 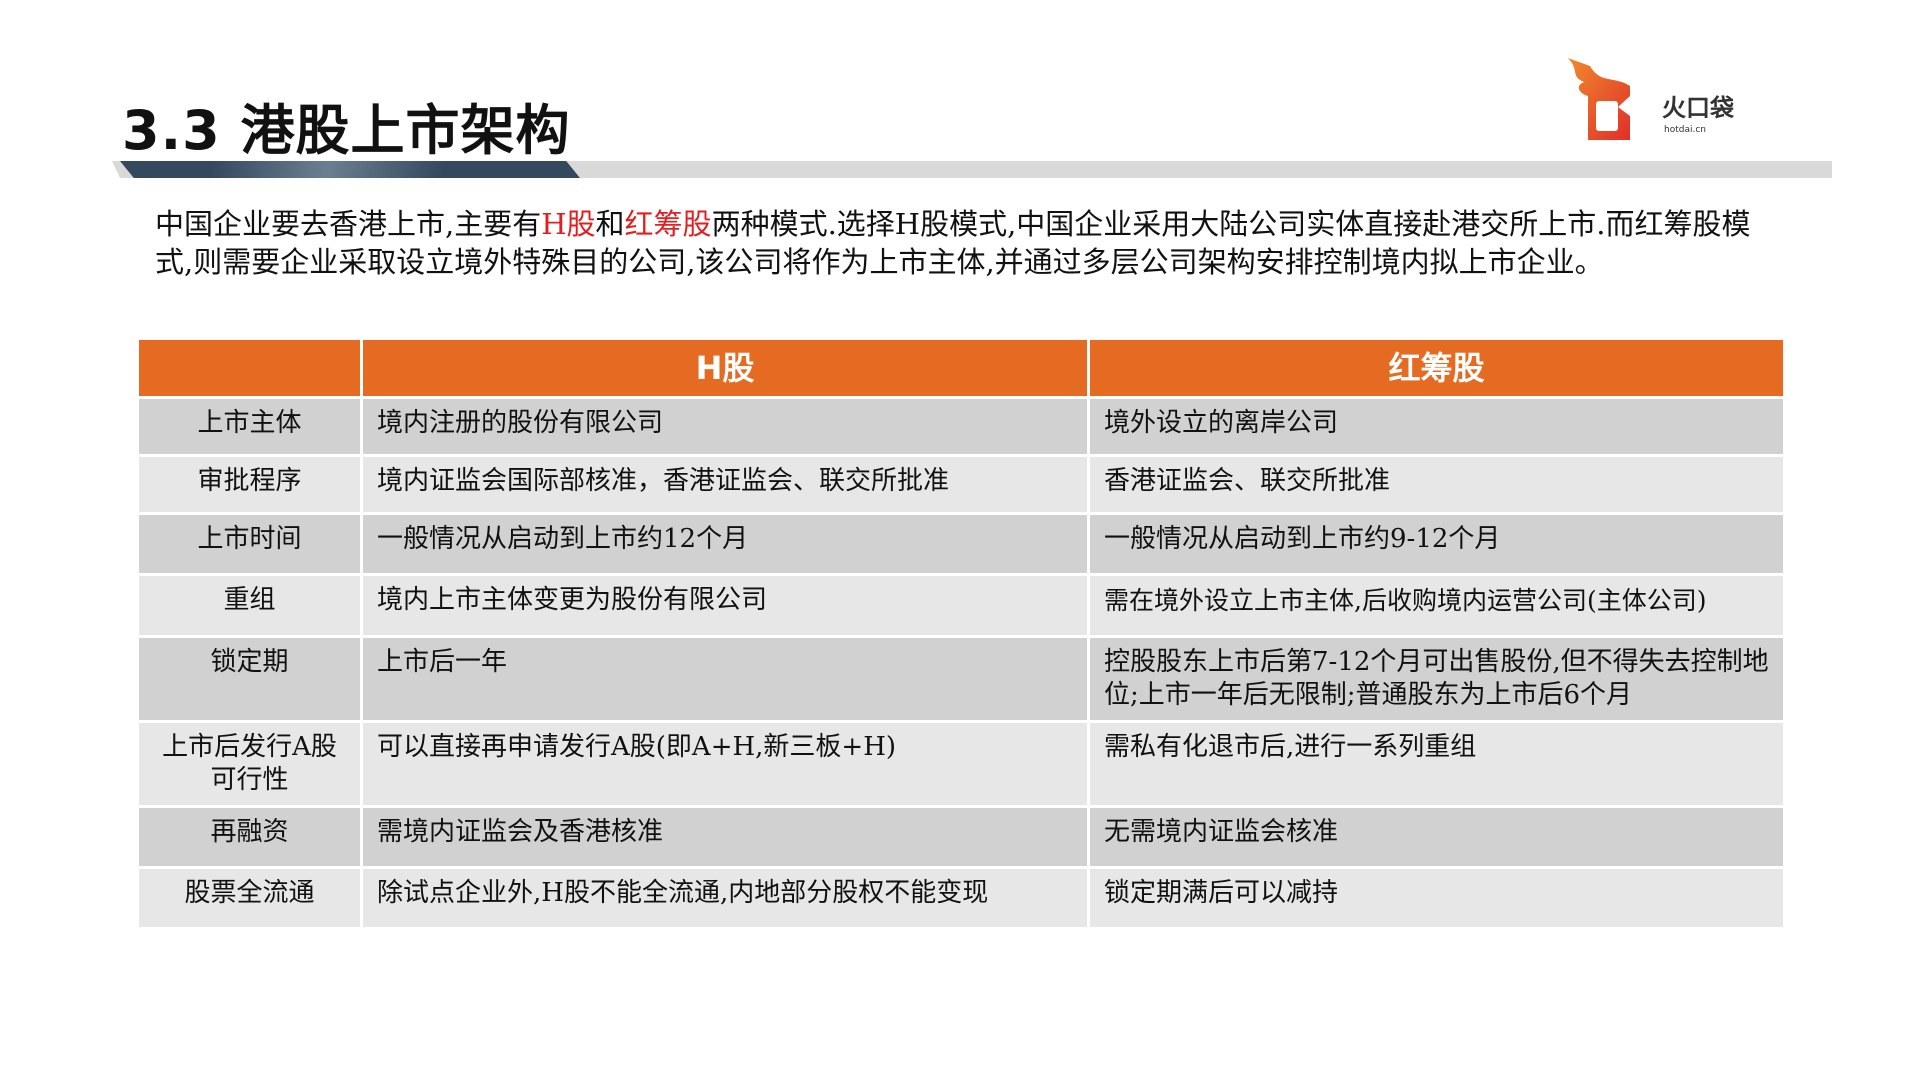 I want to click on row-label: 上市主体, so click(x=251, y=428).